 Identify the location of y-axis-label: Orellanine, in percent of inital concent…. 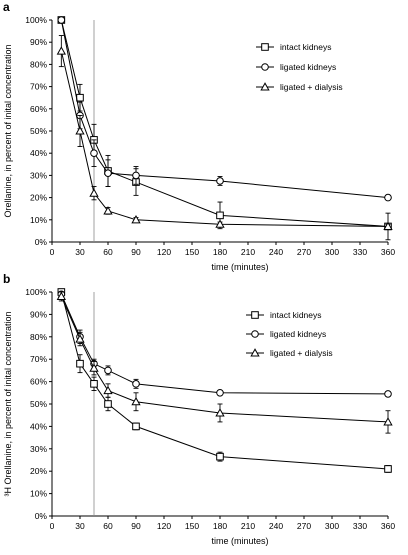
(8, 130).